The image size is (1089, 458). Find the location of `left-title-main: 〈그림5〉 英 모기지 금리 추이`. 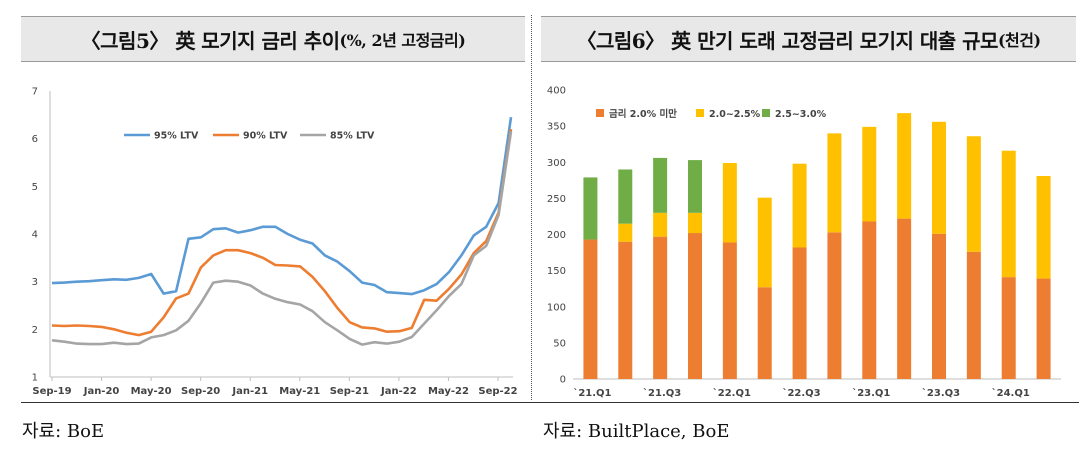

left-title-main: 〈그림5〉 英 모기지 금리 추이 is located at coordinates (210, 40).